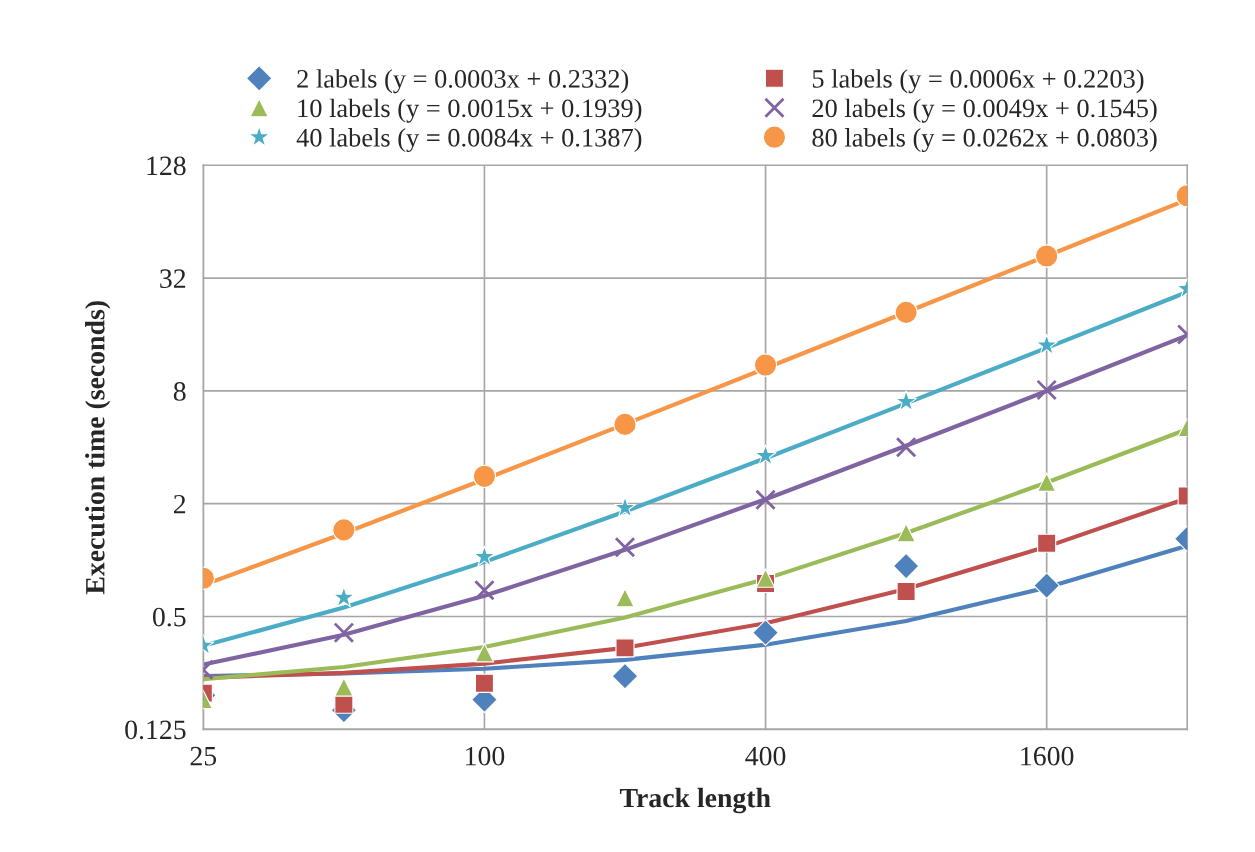  Describe the element at coordinates (470, 110) in the screenshot. I see `legend-label: 10 labels (y = 0.0015x + 0.1939)` at that location.